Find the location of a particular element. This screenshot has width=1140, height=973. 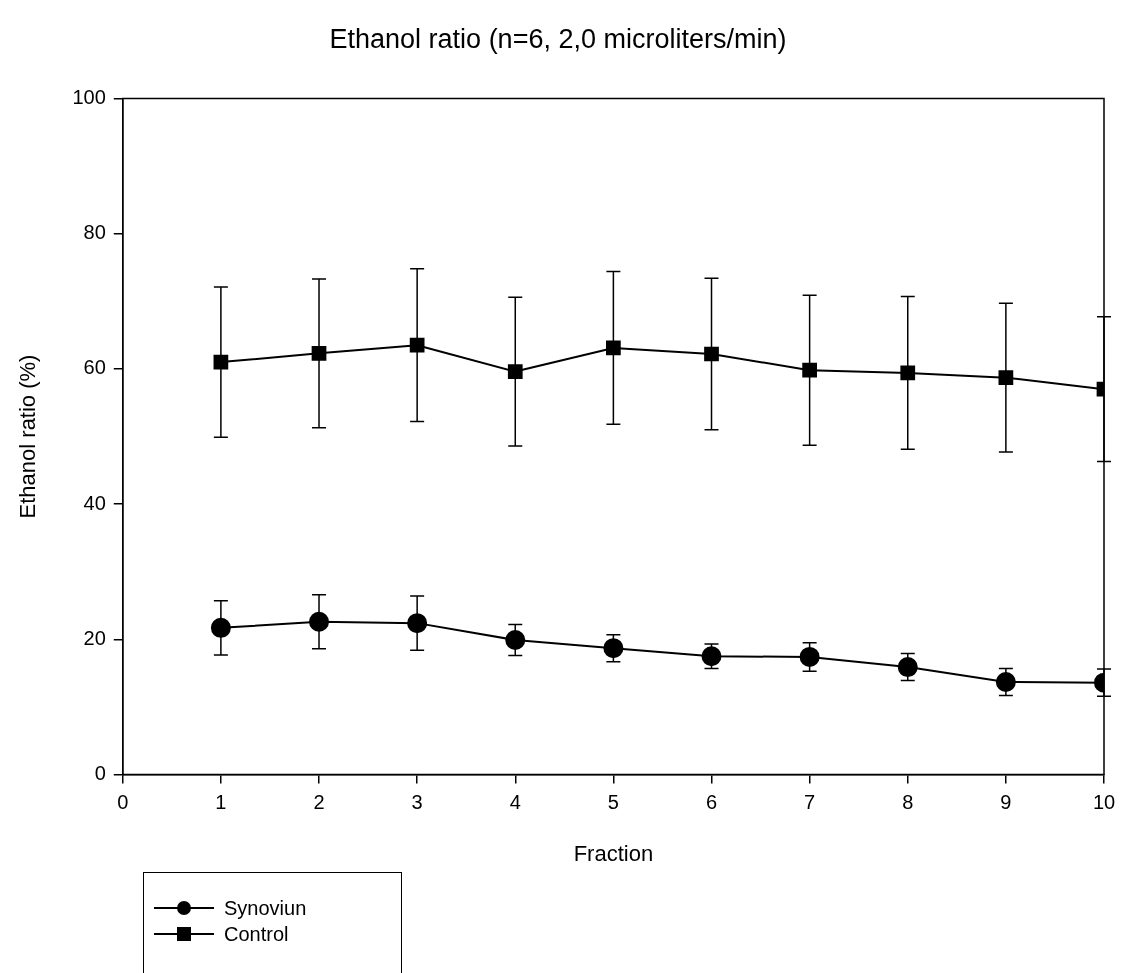

y-tick-label: 80 is located at coordinates (94, 232).